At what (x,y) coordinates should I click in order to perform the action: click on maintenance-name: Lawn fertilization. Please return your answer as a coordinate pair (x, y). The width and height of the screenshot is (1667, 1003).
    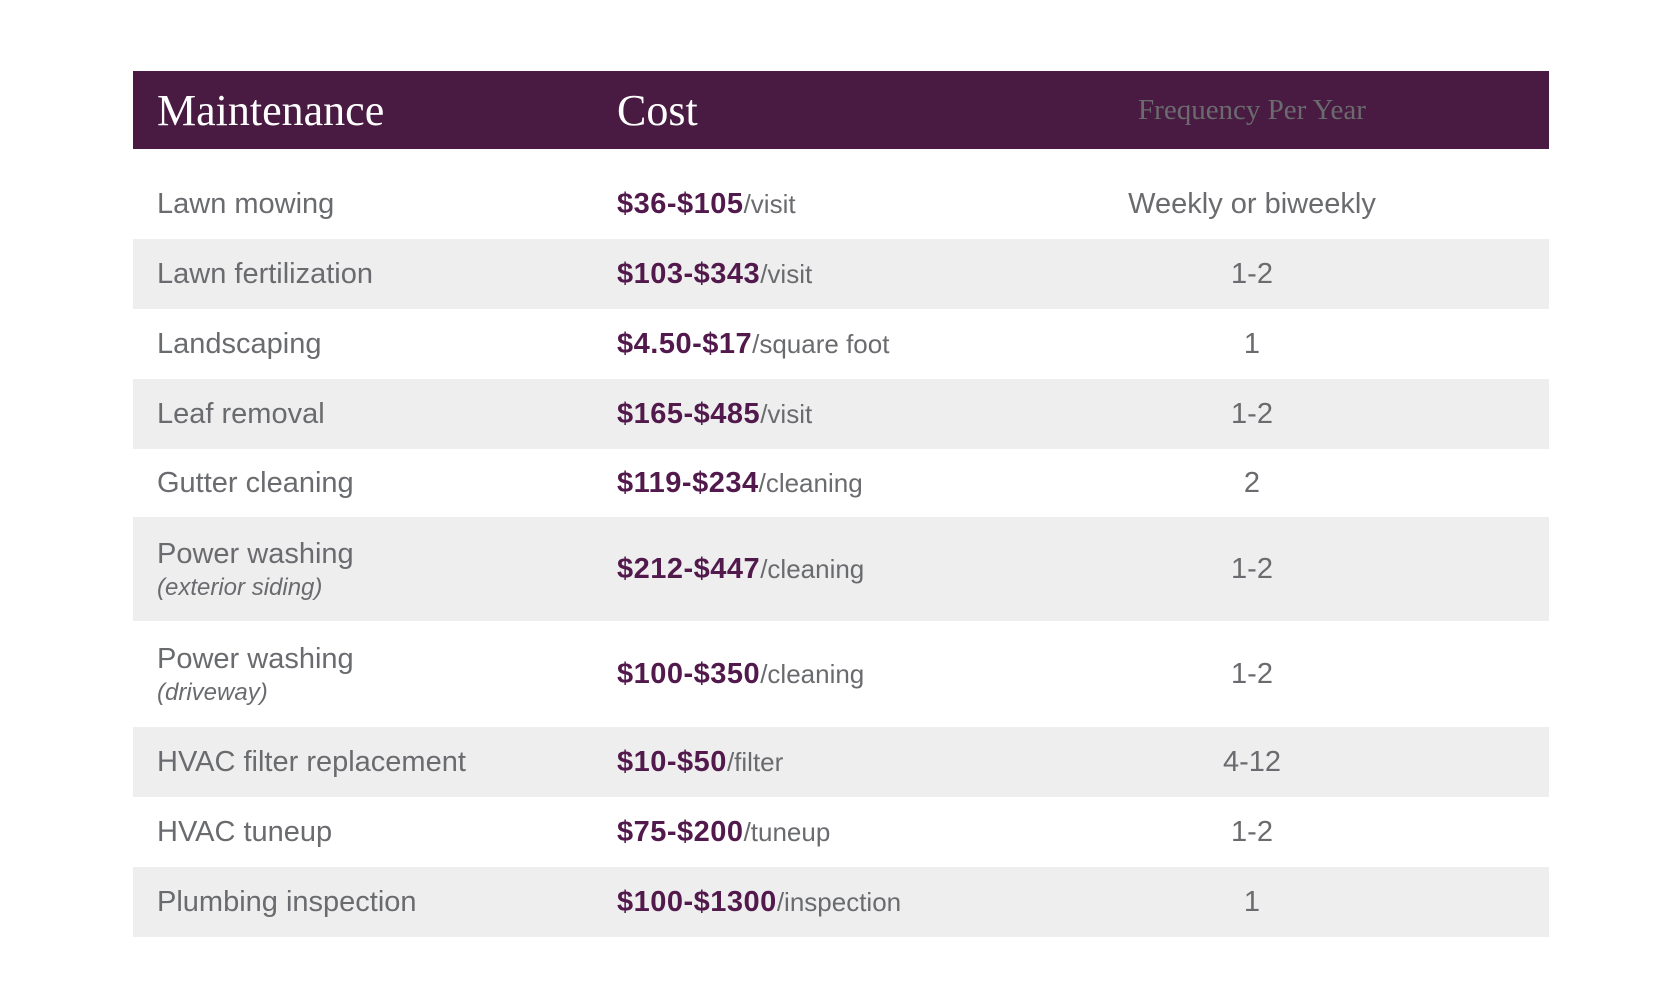
    Looking at the image, I should click on (265, 274).